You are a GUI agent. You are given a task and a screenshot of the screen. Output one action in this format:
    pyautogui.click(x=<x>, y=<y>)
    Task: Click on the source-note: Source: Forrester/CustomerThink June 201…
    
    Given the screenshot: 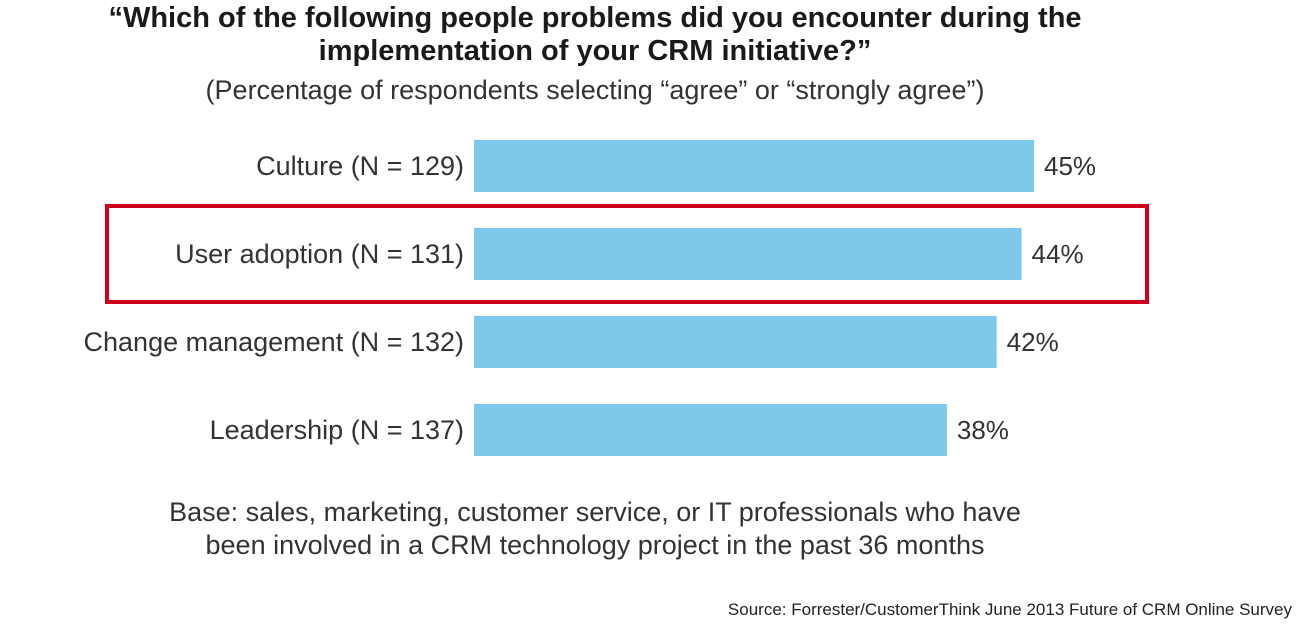 What is the action you would take?
    pyautogui.click(x=1009, y=609)
    